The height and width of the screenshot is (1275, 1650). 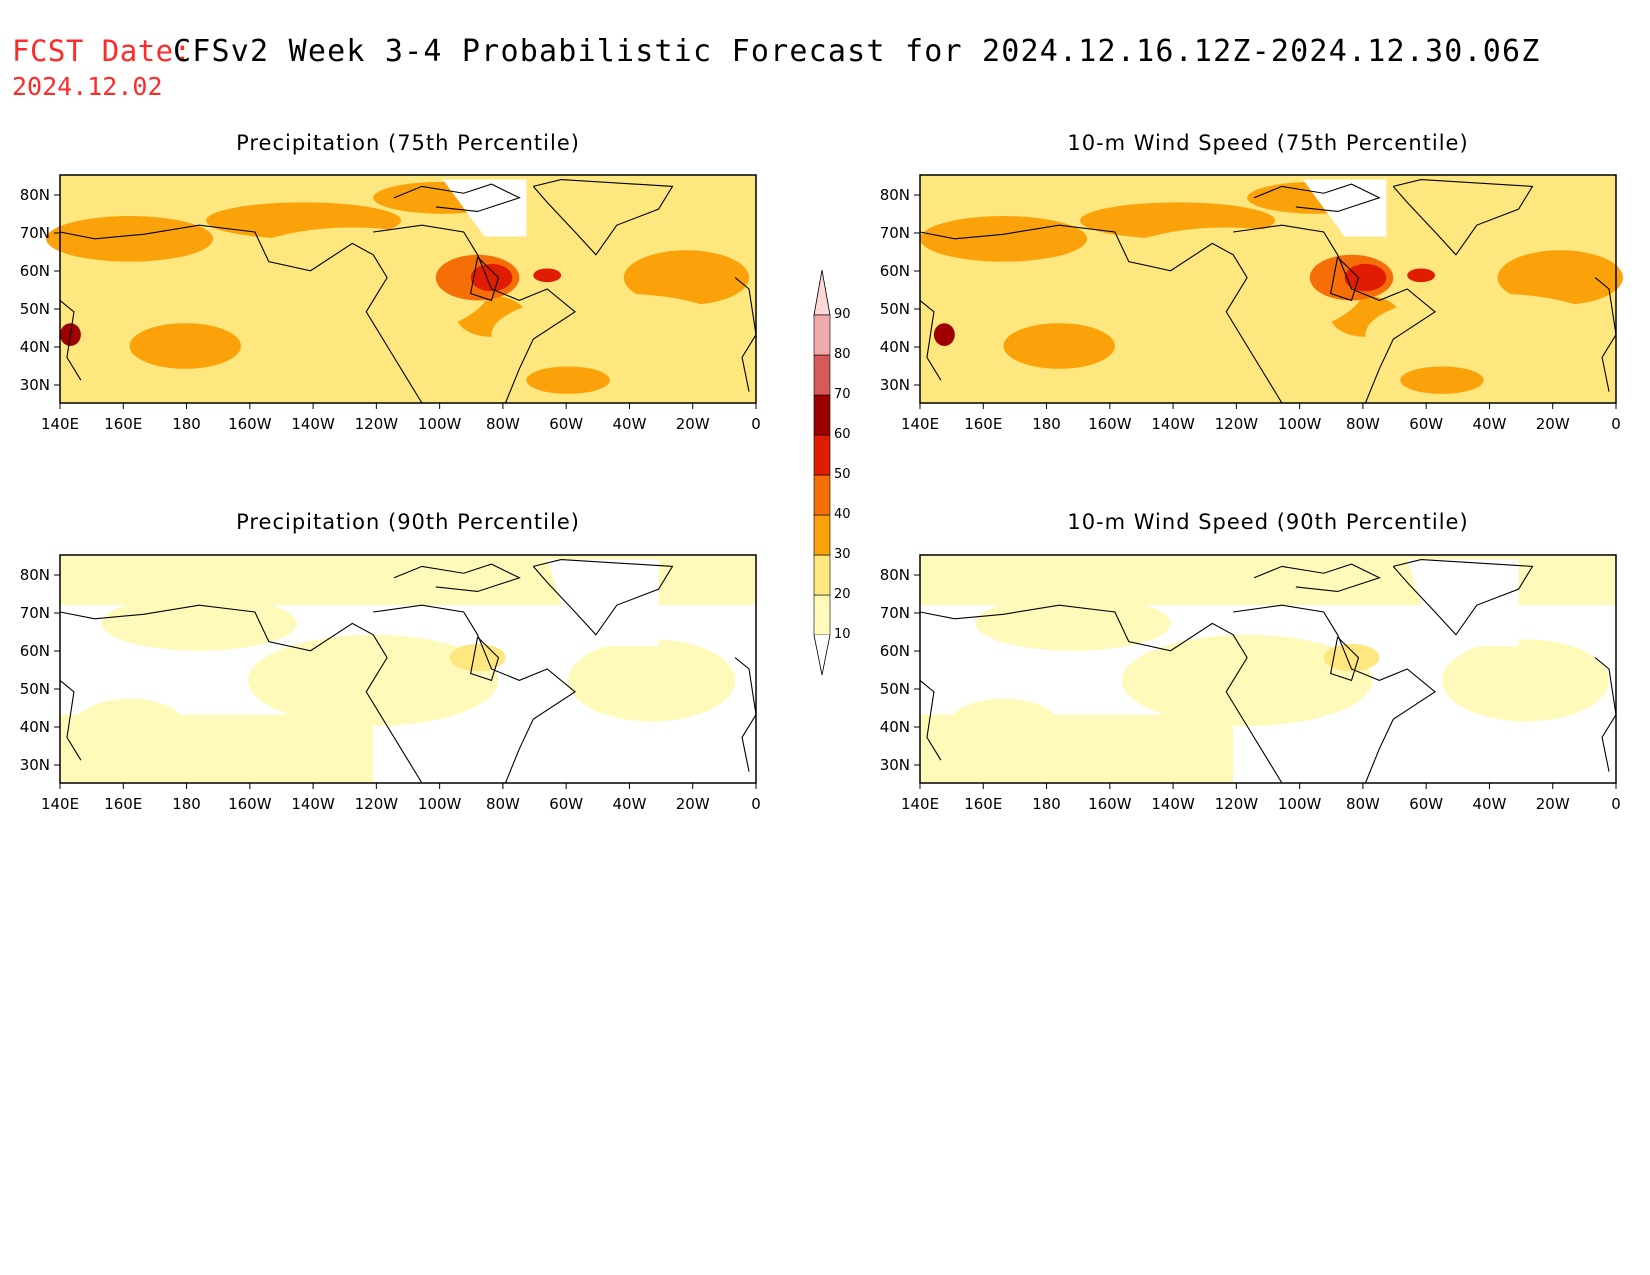 What do you see at coordinates (895, 195) in the screenshot?
I see `lat-label: 80N` at bounding box center [895, 195].